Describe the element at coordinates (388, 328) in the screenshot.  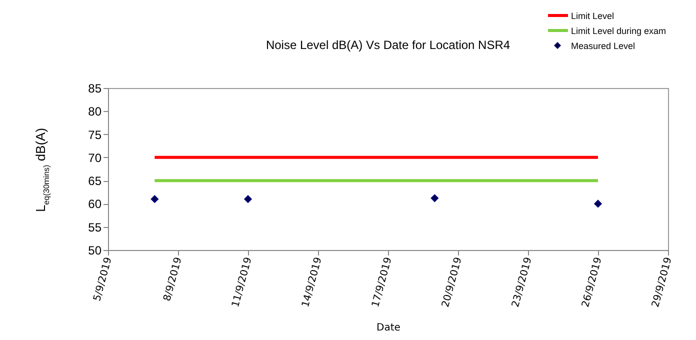
I see `x-axis-title: Date` at that location.